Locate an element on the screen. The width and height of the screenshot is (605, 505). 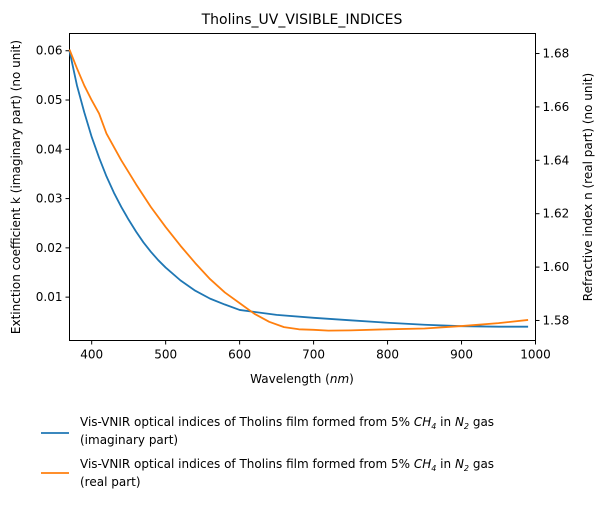
x-tick-label: 900 is located at coordinates (461, 355).